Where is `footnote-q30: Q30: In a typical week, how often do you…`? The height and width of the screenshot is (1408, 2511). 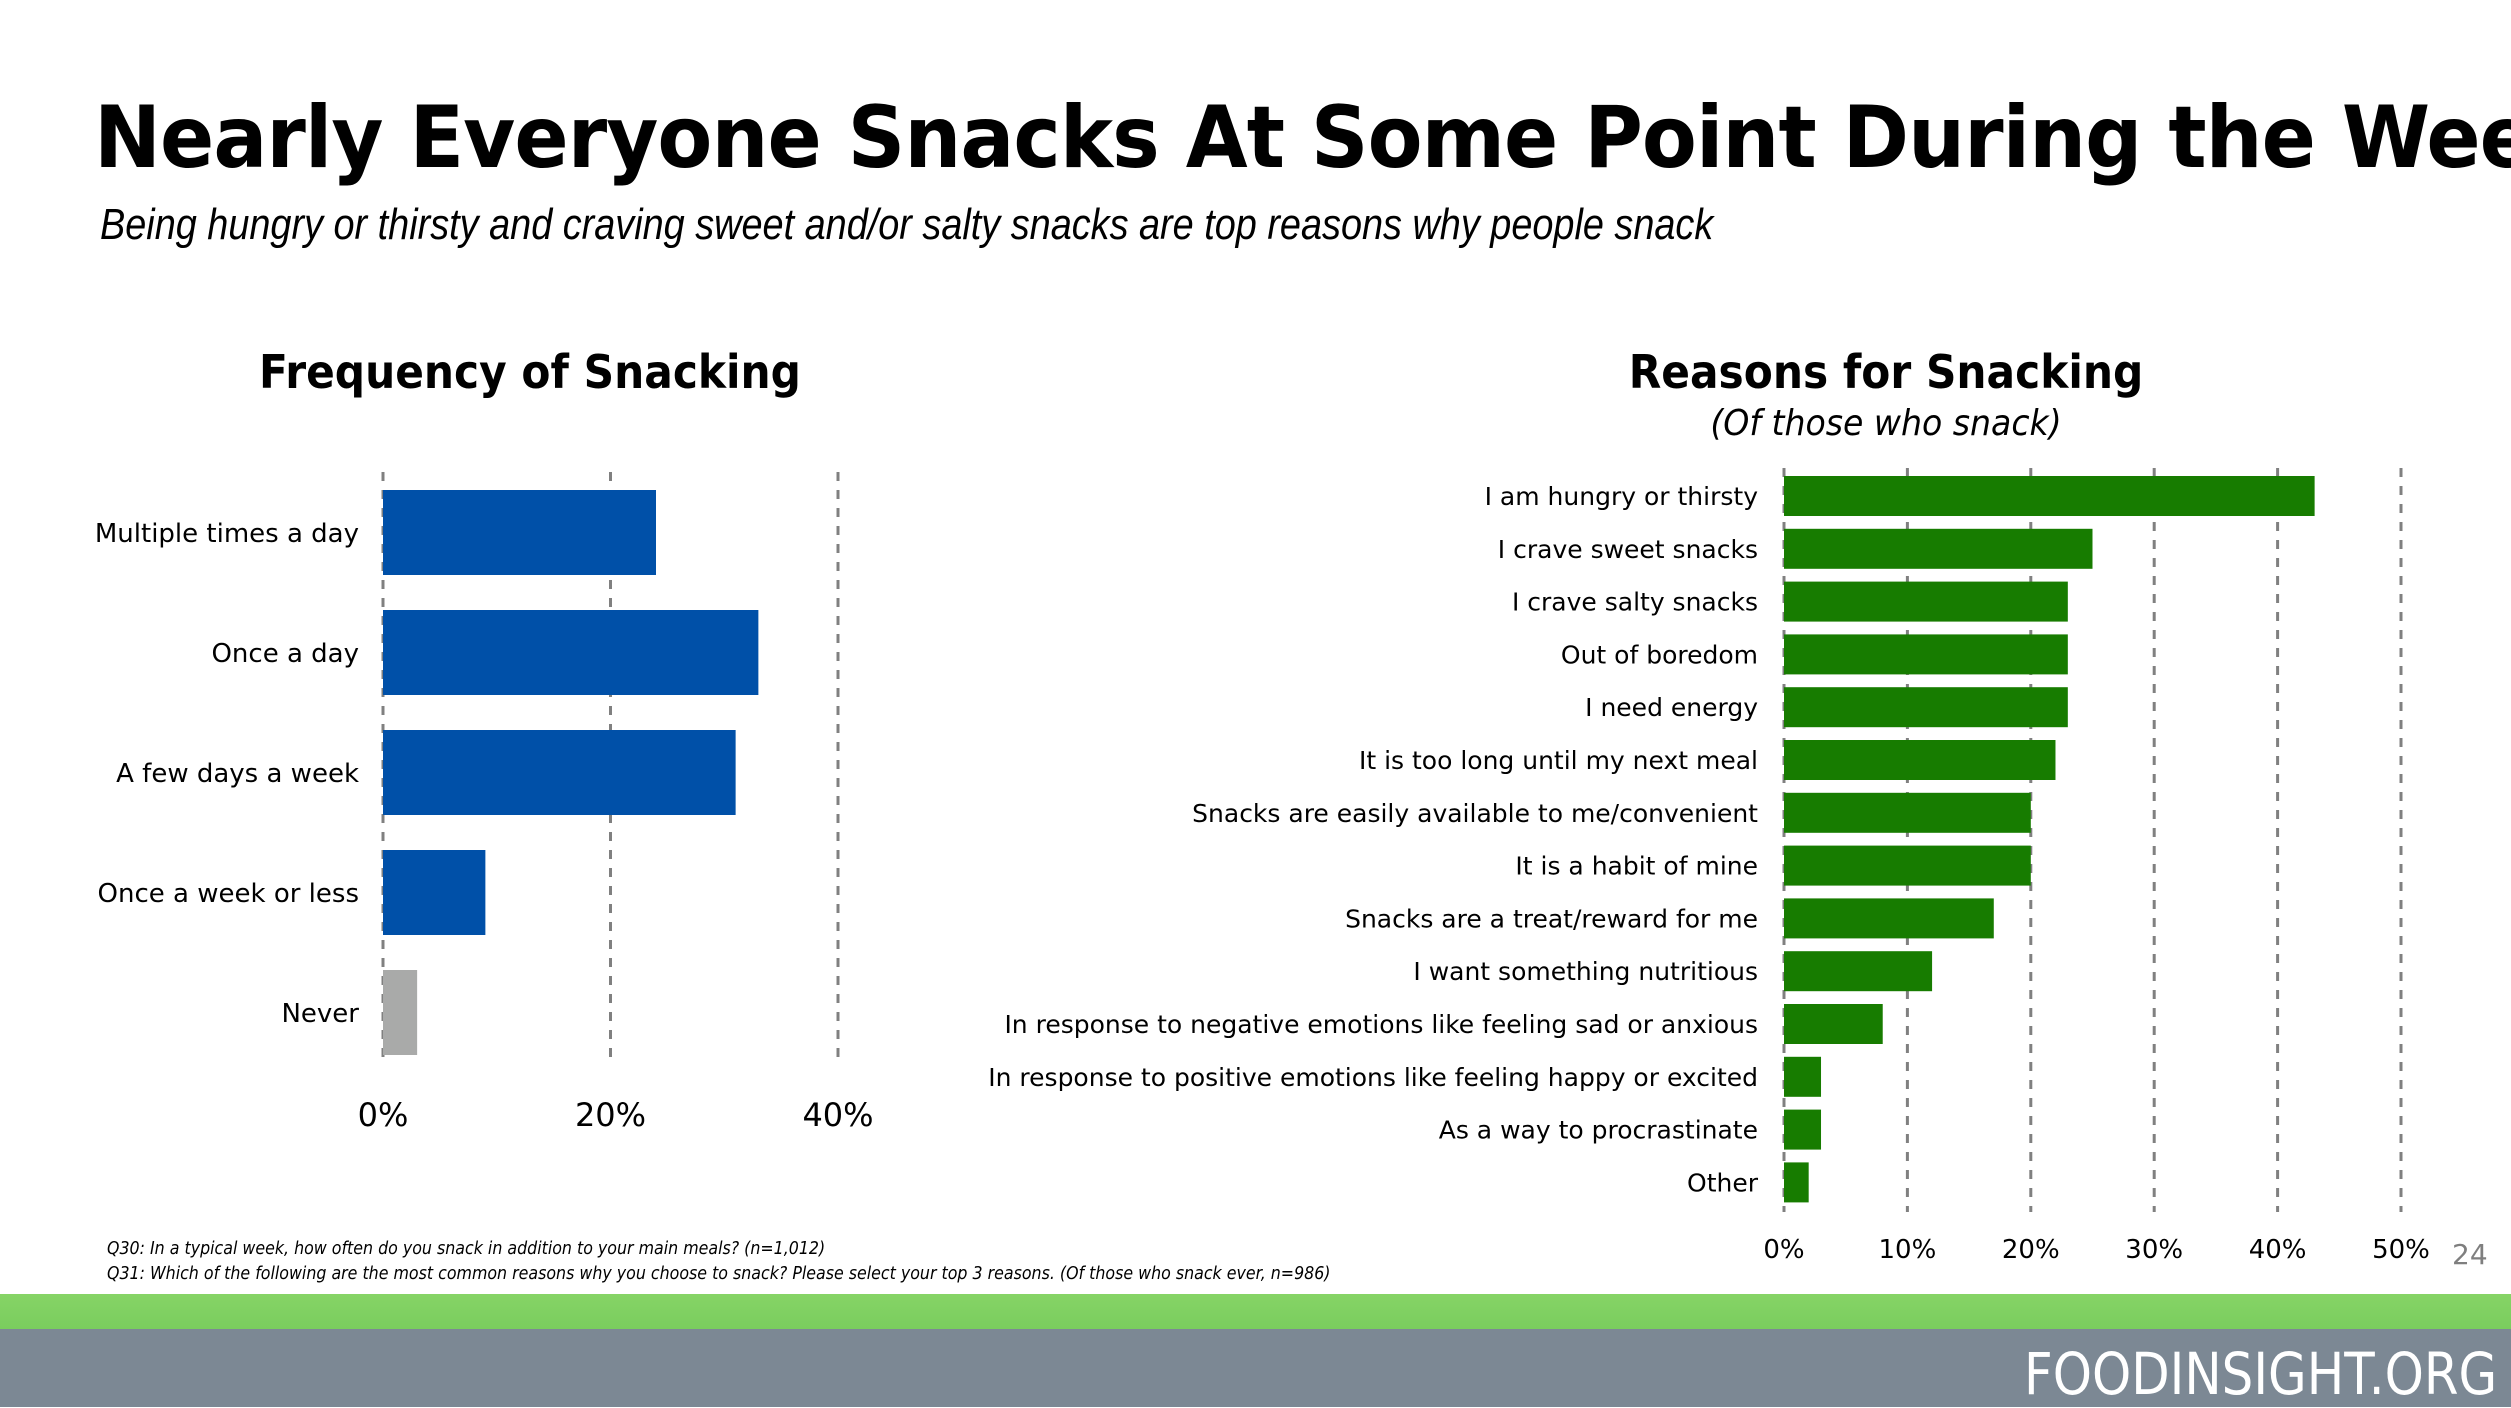 footnote-q30: Q30: In a typical week, how often do you… is located at coordinates (466, 1248).